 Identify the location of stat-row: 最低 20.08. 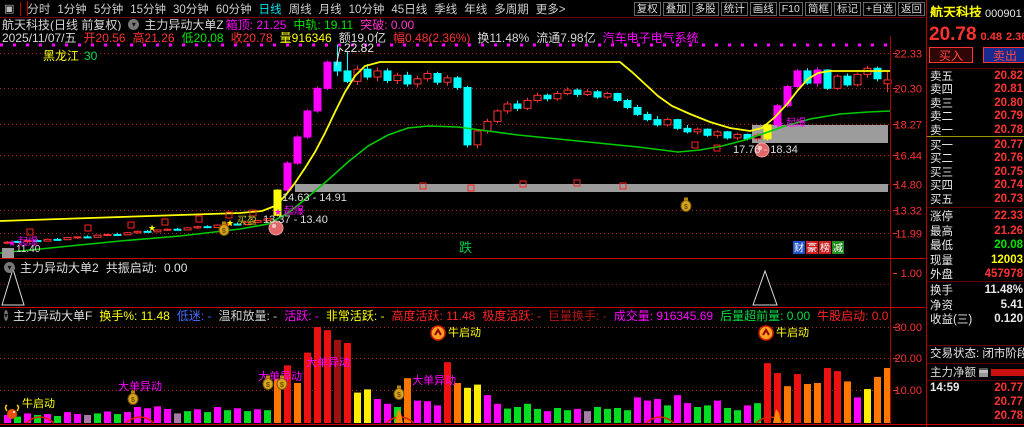
(975, 245).